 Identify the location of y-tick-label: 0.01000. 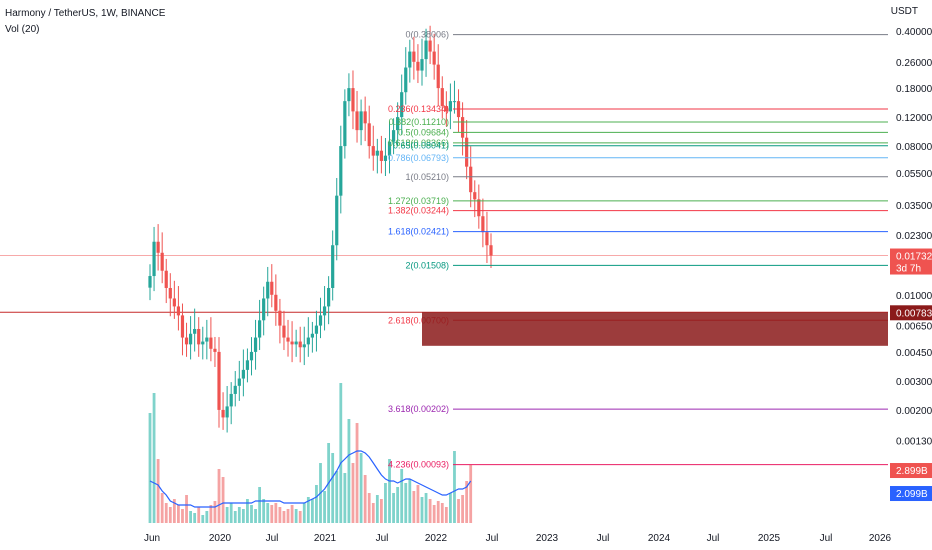
(914, 296).